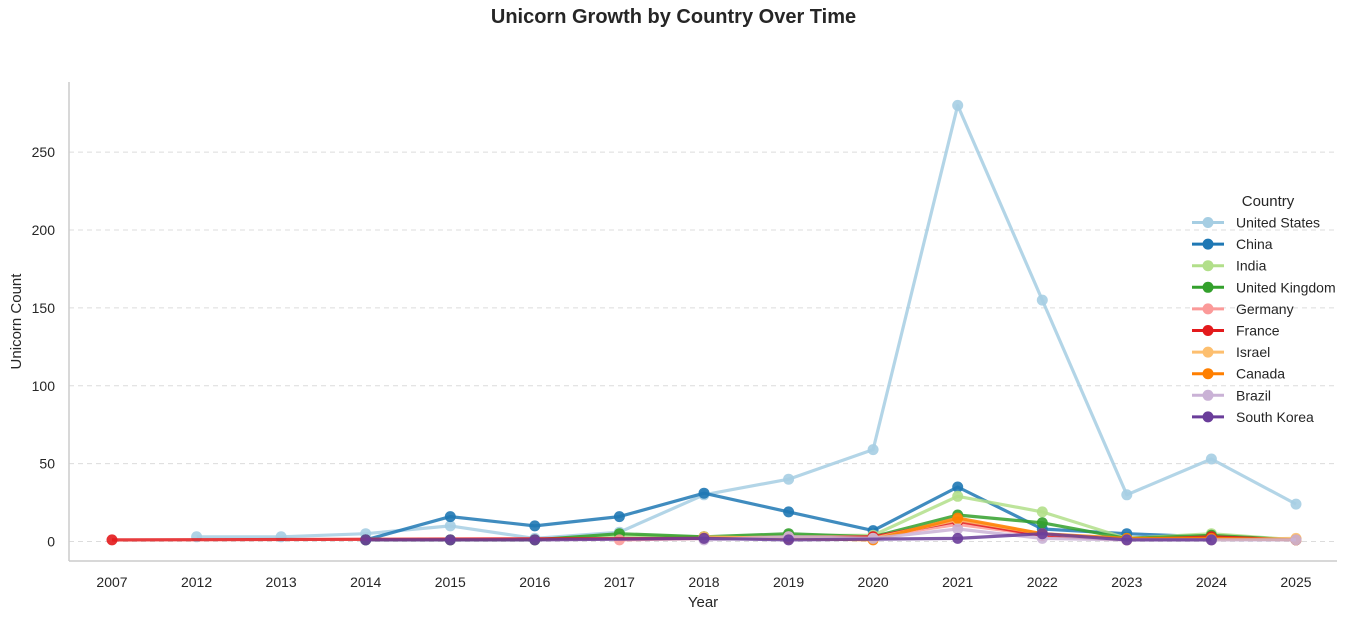 Image resolution: width=1357 pixels, height=619 pixels. Describe the element at coordinates (1229, 266) in the screenshot. I see `legend-item: India` at that location.